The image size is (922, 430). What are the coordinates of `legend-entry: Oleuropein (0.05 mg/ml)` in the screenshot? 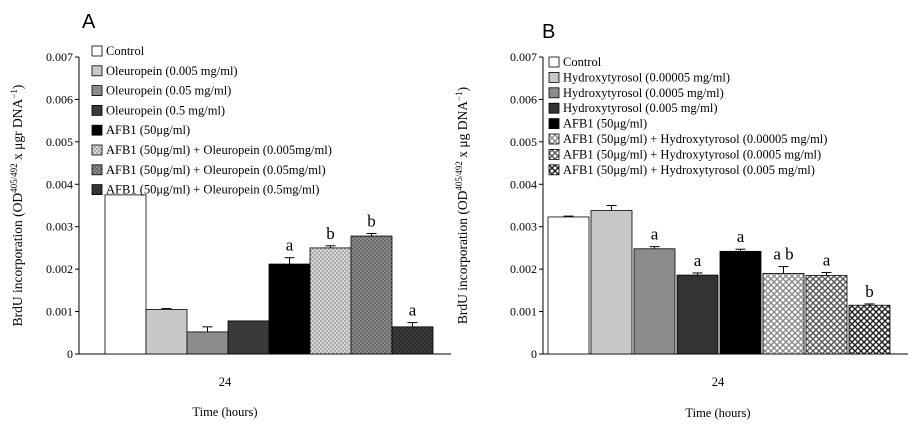 It's located at (168, 91).